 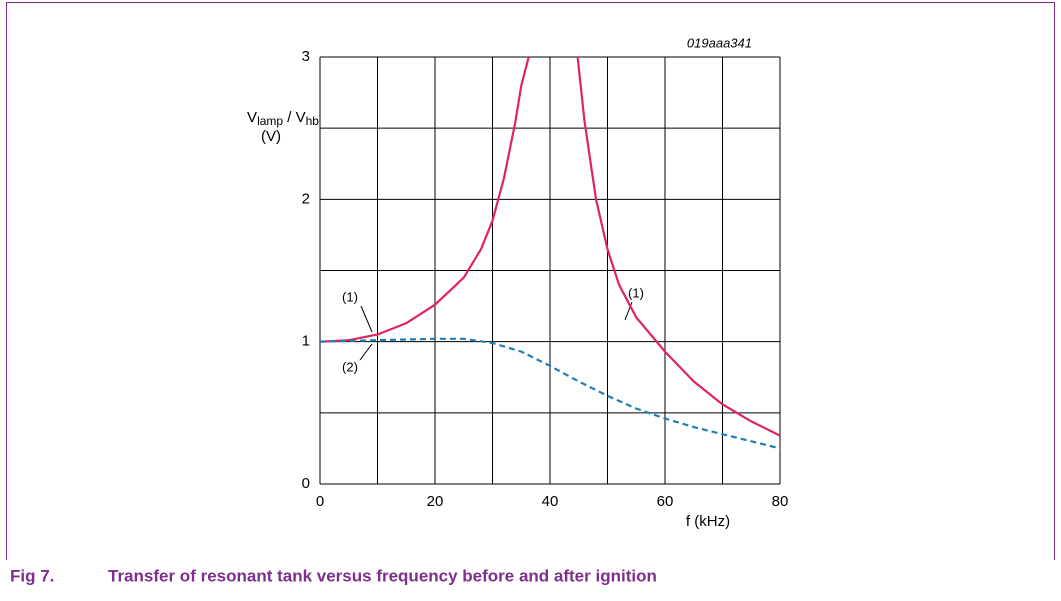 I want to click on y-tick-label: 0, so click(x=306, y=483).